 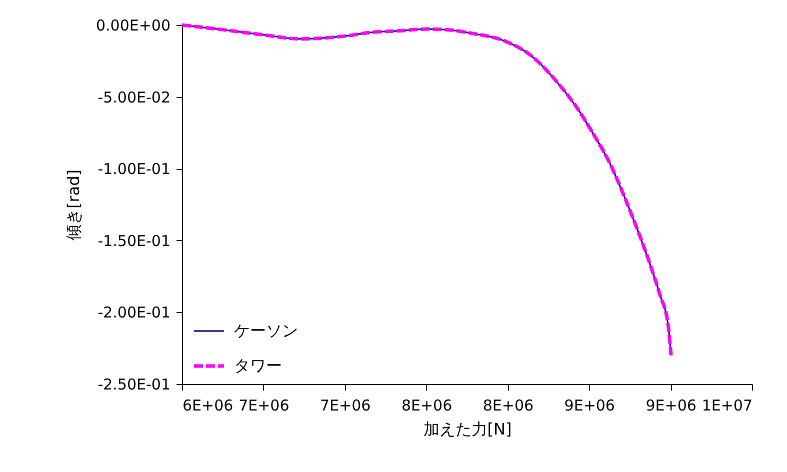 I want to click on y-tick-label: -2.50E-01, so click(x=134, y=385).